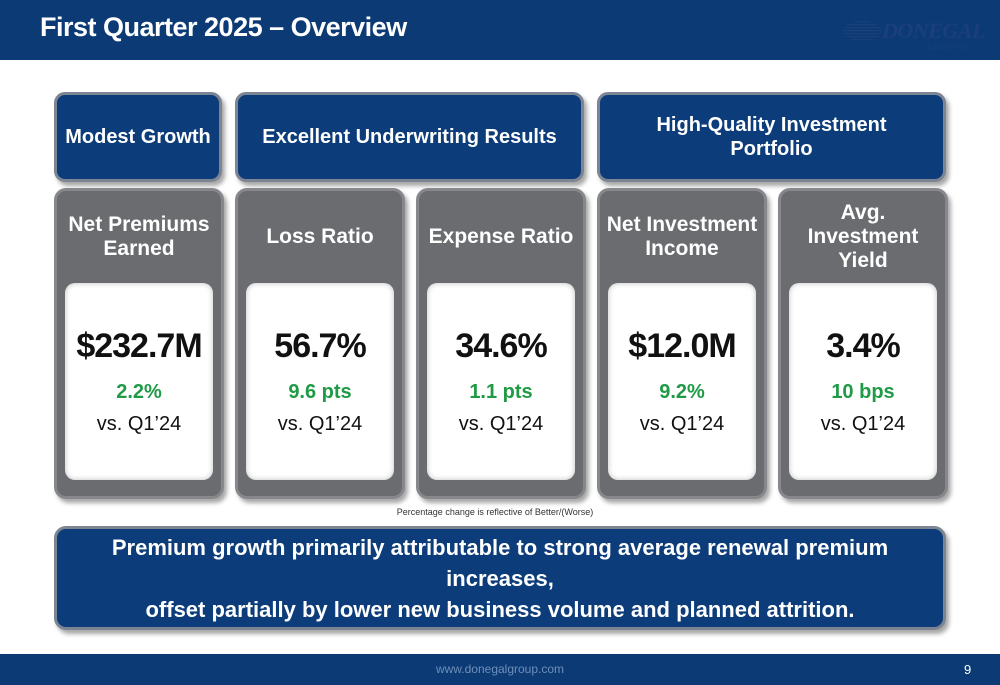  What do you see at coordinates (501, 392) in the screenshot?
I see `metric-change: 1.1 pts` at bounding box center [501, 392].